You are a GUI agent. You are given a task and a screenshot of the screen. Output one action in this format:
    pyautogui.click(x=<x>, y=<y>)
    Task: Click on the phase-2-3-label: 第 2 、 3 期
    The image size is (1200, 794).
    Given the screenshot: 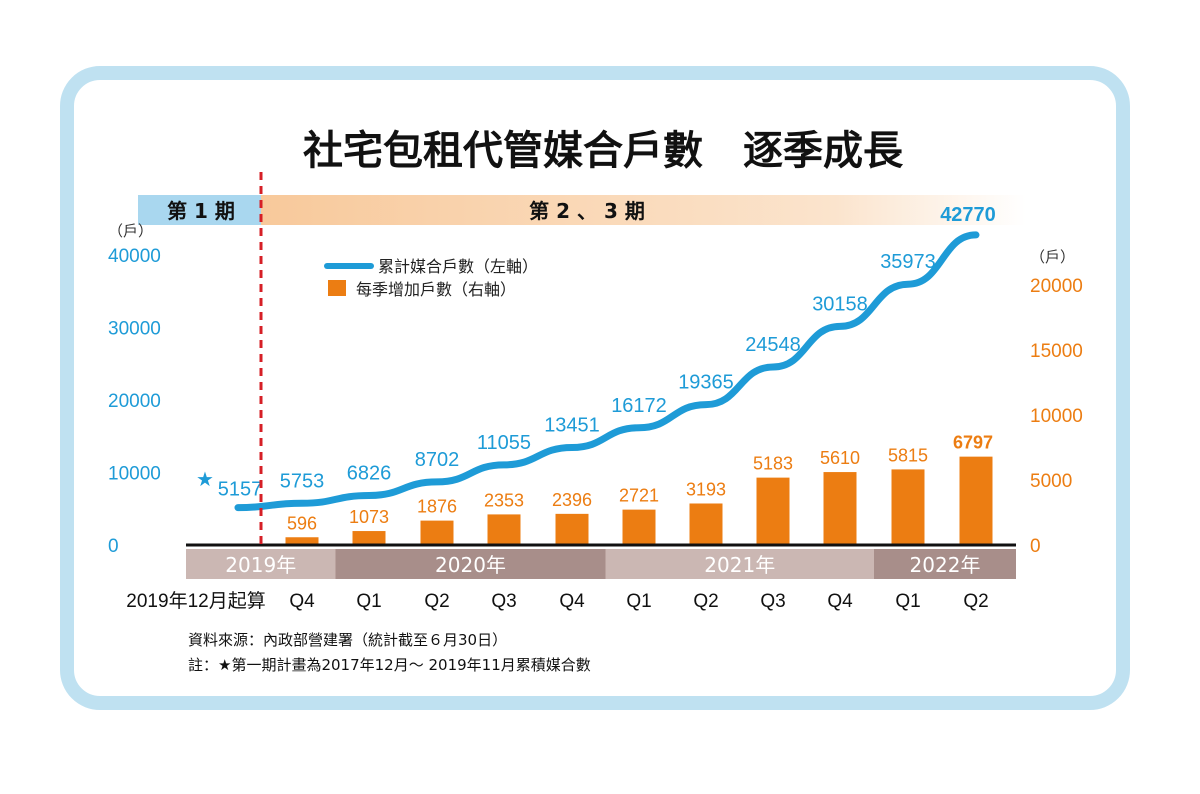 What is the action you would take?
    pyautogui.click(x=587, y=211)
    